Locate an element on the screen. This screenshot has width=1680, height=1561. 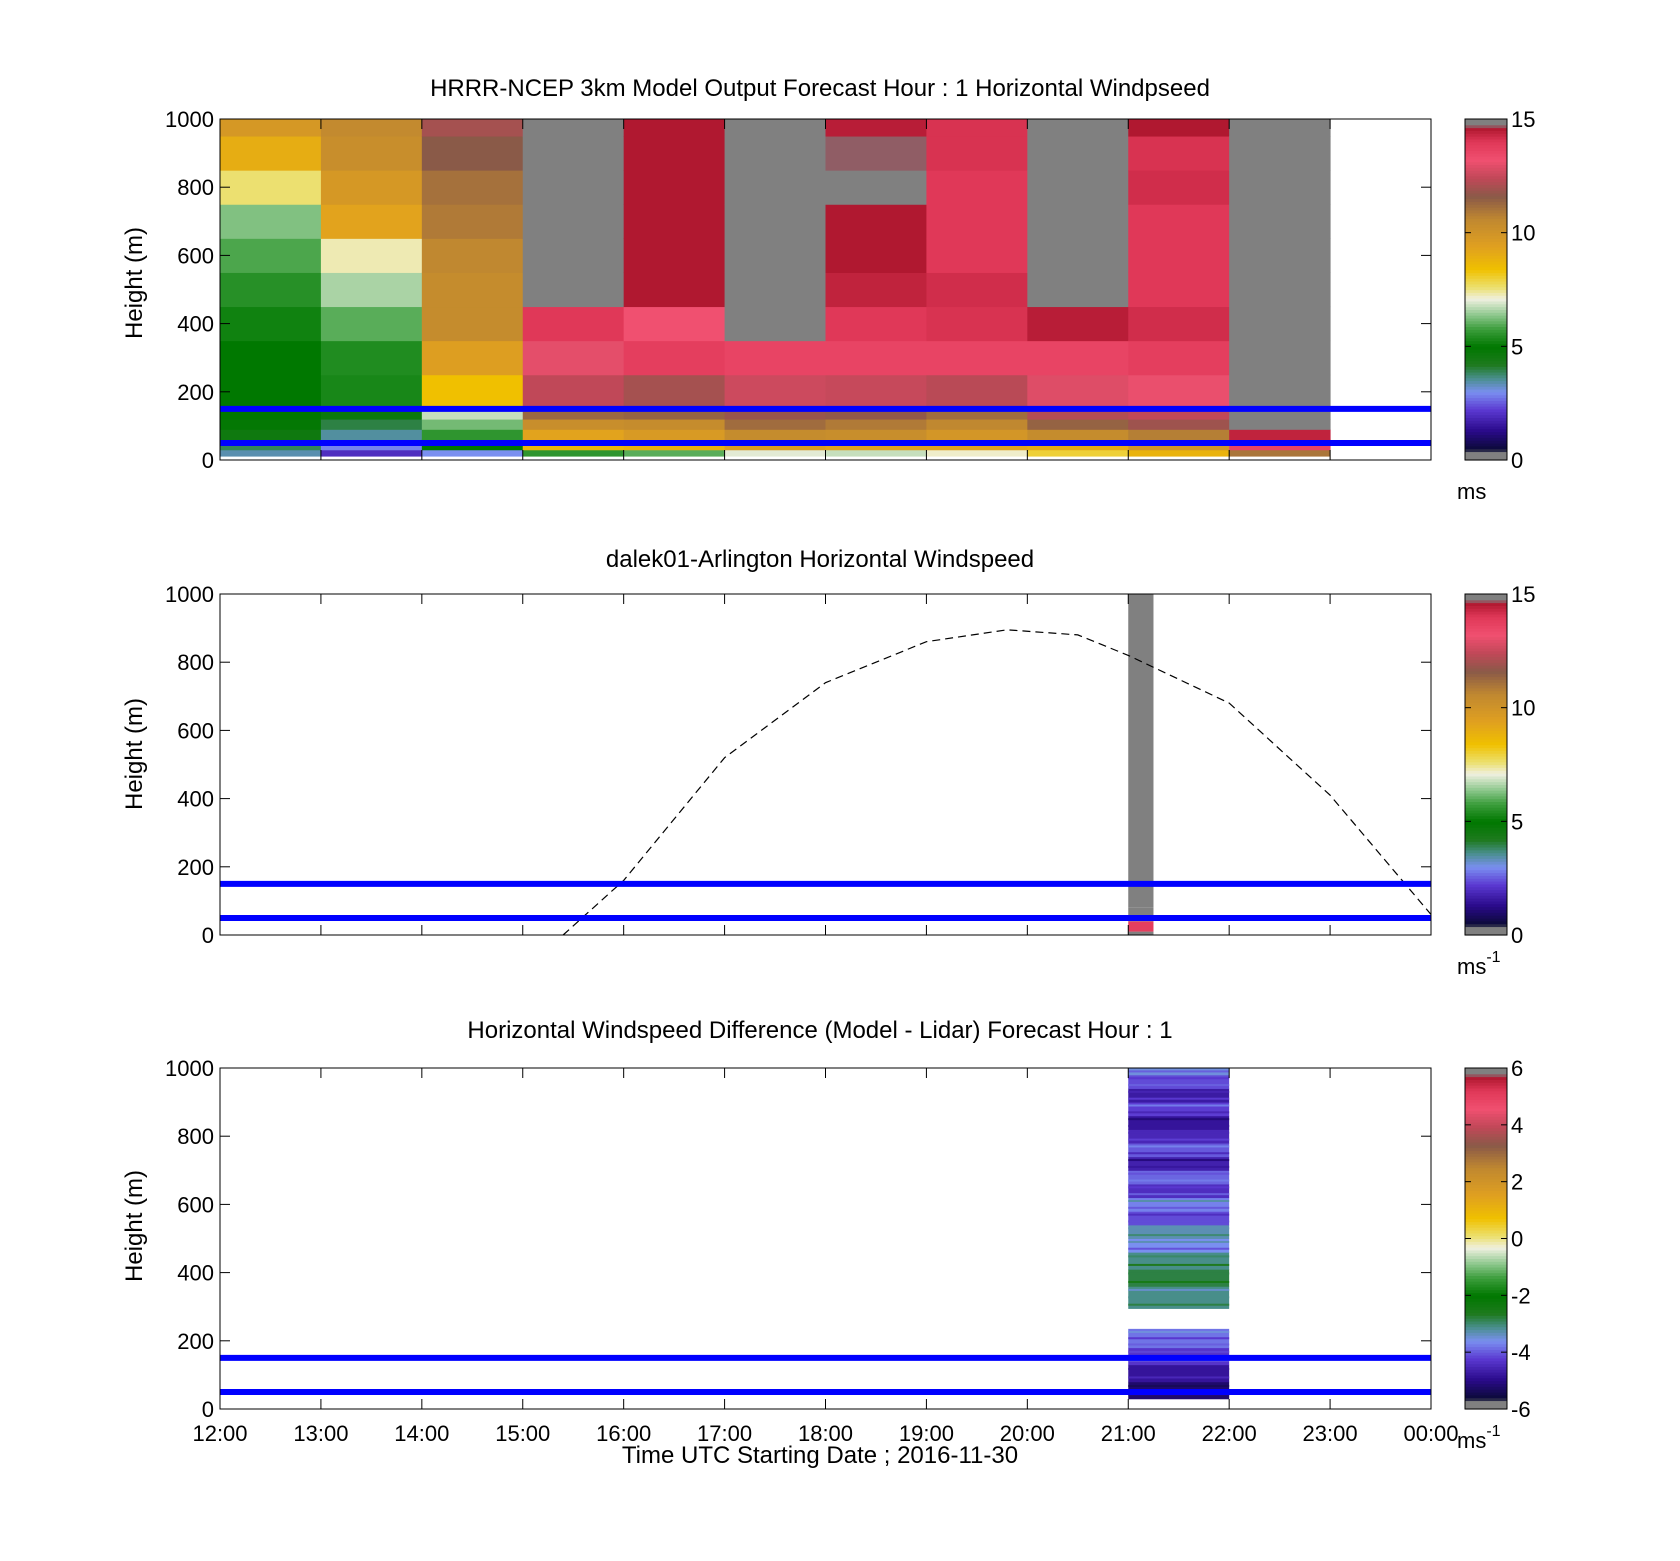
colorbar-tick-label: -2 is located at coordinates (1521, 1295).